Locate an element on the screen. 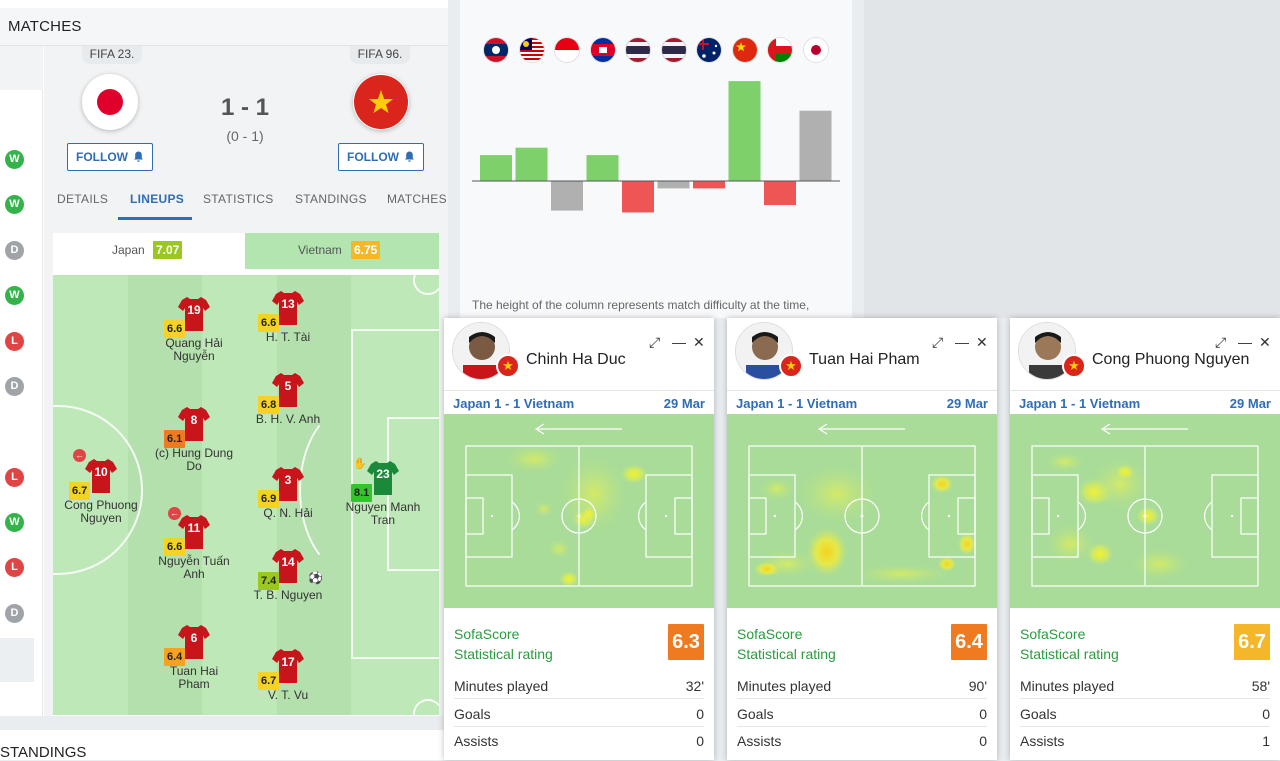 This screenshot has width=1280, height=761. halftime-score: (0 - 1) is located at coordinates (245, 136).